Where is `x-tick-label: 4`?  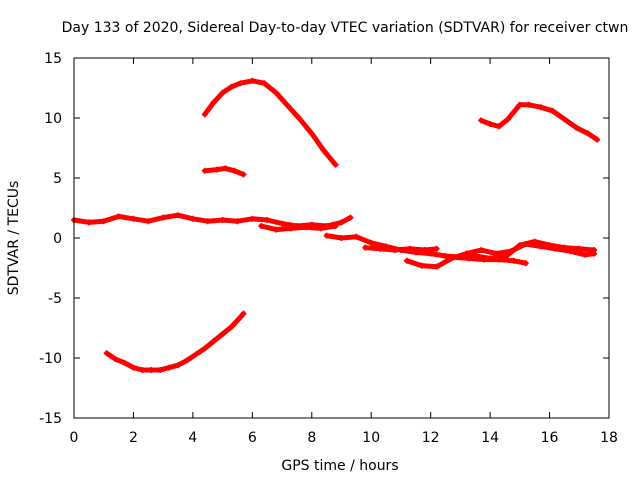
x-tick-label: 4 is located at coordinates (192, 438).